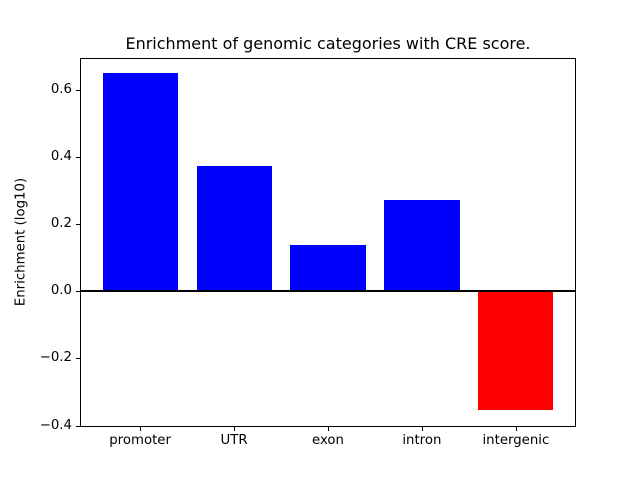 The height and width of the screenshot is (480, 640). Describe the element at coordinates (140, 182) in the screenshot. I see `bar-promoter` at that location.